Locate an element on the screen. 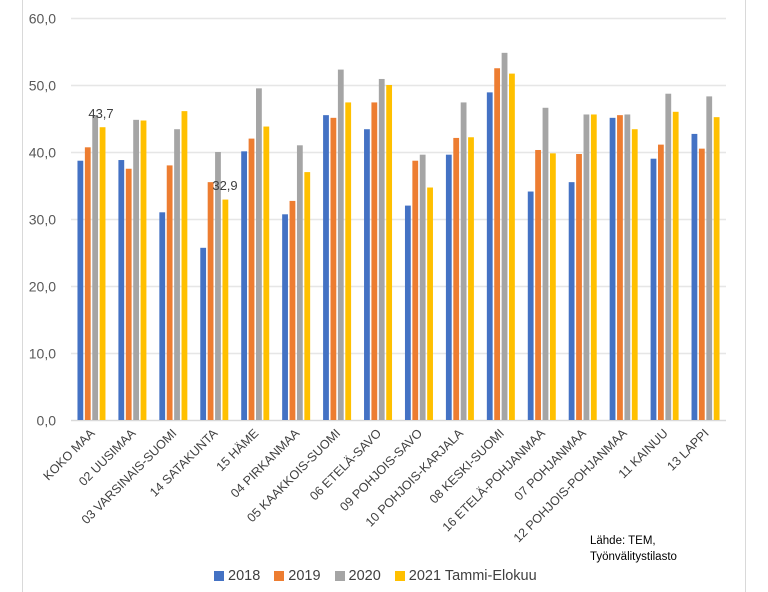 Image resolution: width=768 pixels, height=592 pixels. x-tick-label: 04 PIRKANMAA is located at coordinates (265, 463).